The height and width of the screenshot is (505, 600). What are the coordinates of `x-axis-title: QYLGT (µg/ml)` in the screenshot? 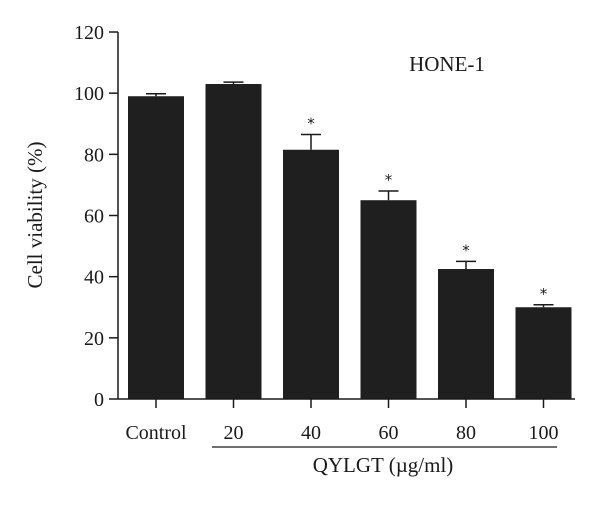 It's located at (383, 465).